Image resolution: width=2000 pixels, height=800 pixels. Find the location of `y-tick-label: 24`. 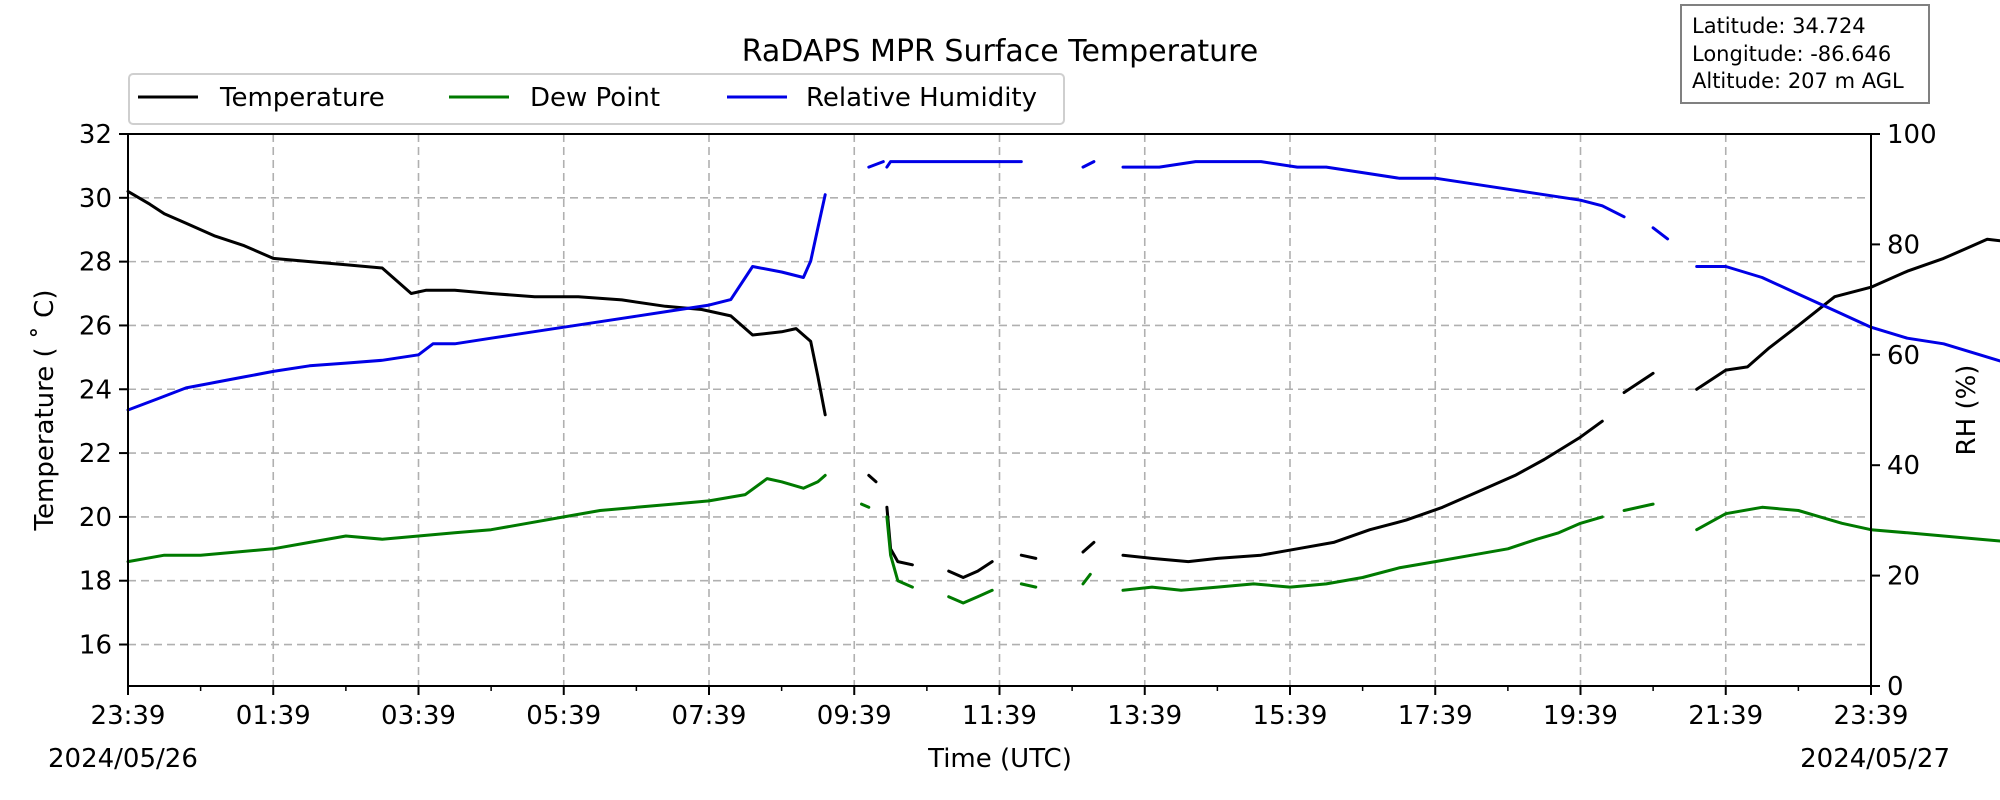

y-tick-label: 24 is located at coordinates (95, 390).